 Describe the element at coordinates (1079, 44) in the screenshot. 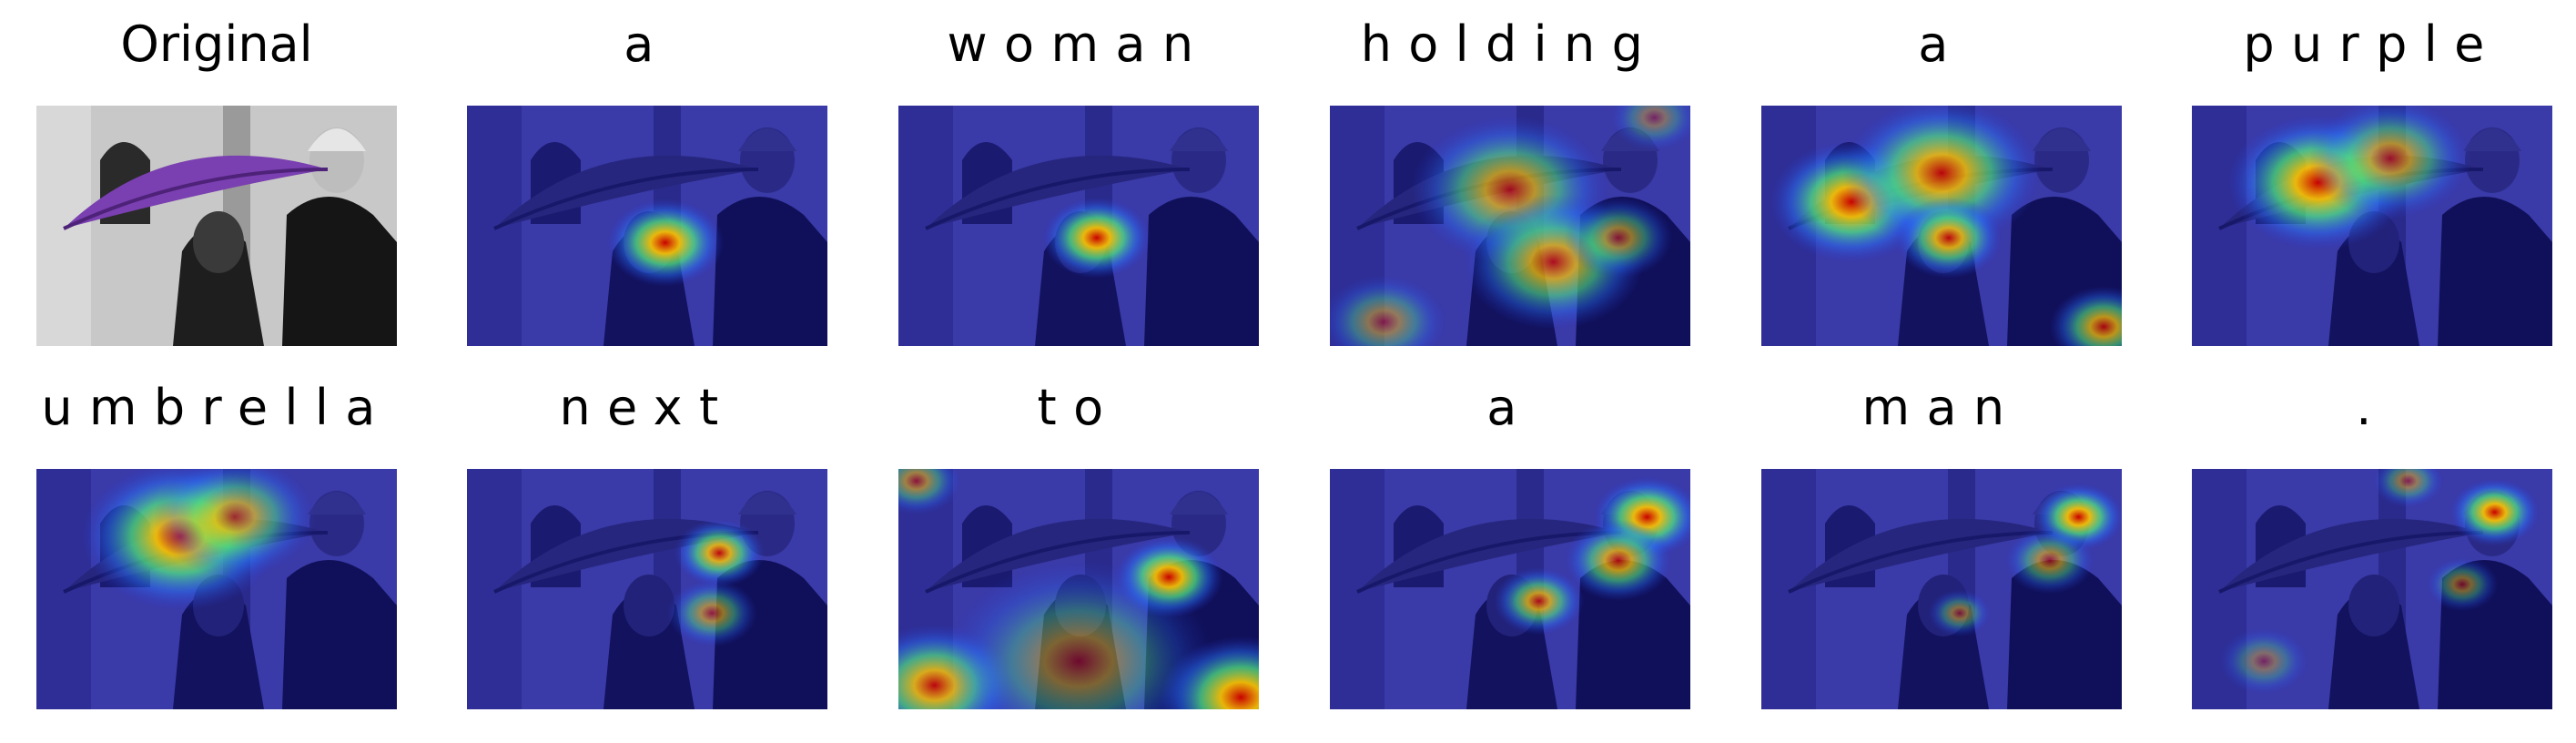

I see `panel-title: woman` at that location.